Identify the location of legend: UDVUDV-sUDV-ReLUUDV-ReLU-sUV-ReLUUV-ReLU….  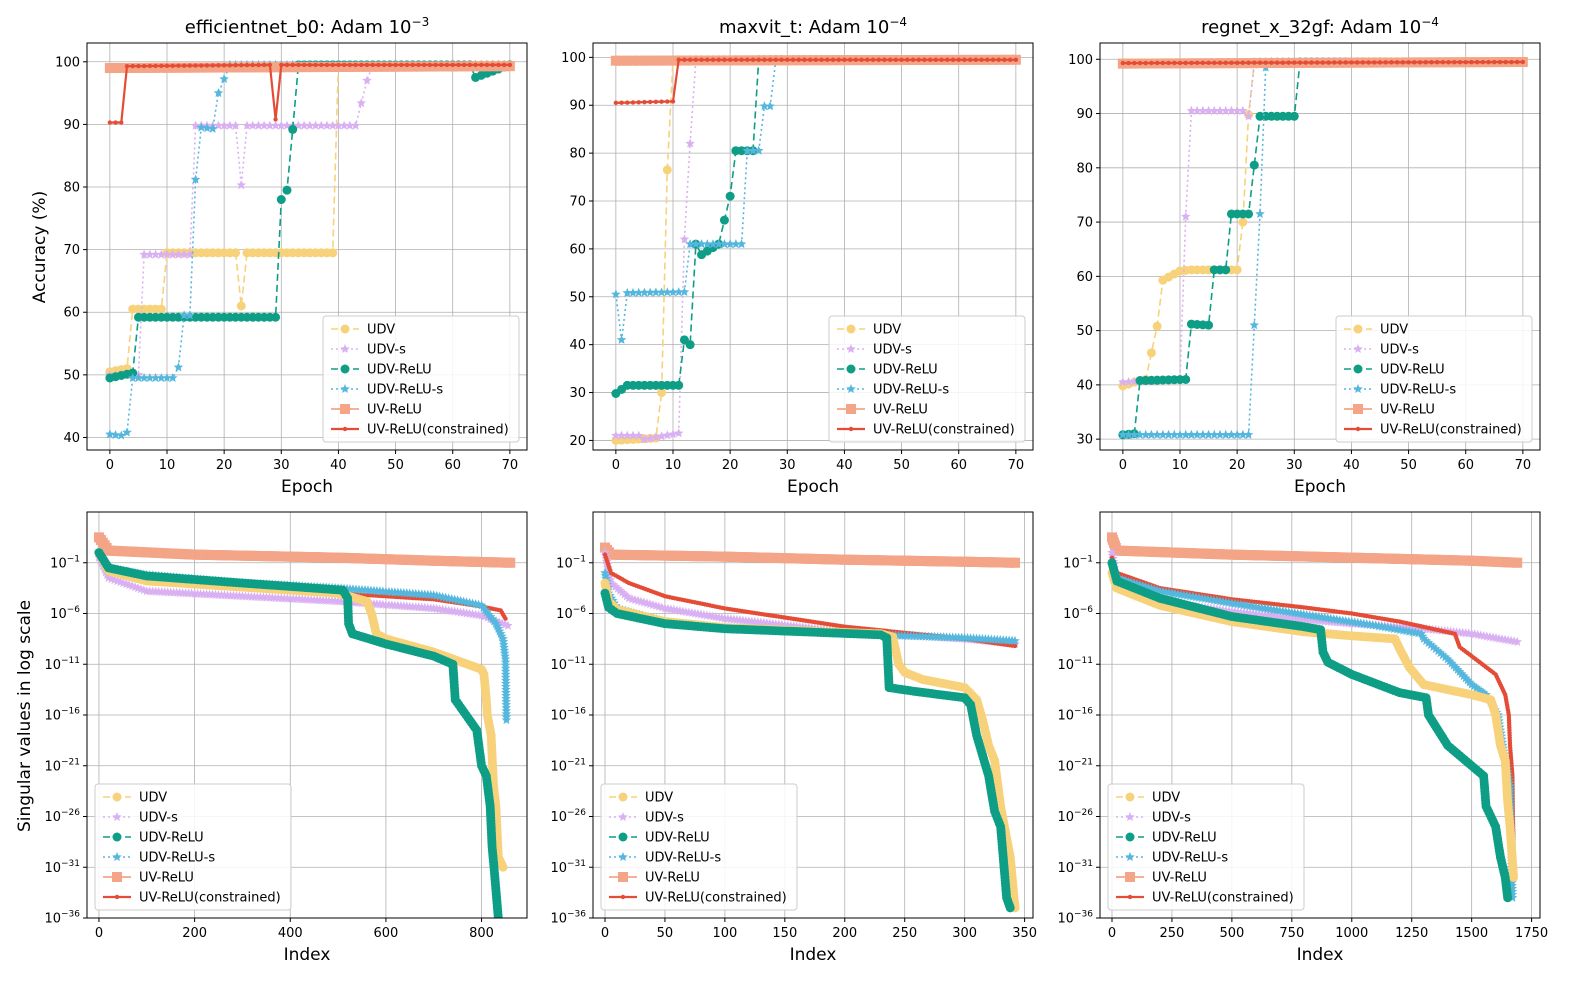
(1206, 847).